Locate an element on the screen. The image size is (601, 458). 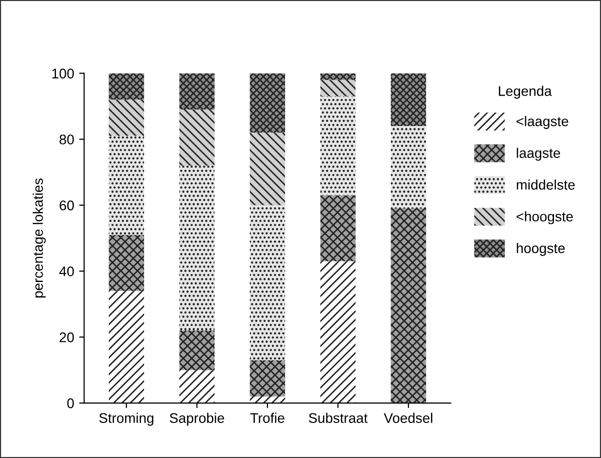
y-tick-label: 60 is located at coordinates (67, 205).